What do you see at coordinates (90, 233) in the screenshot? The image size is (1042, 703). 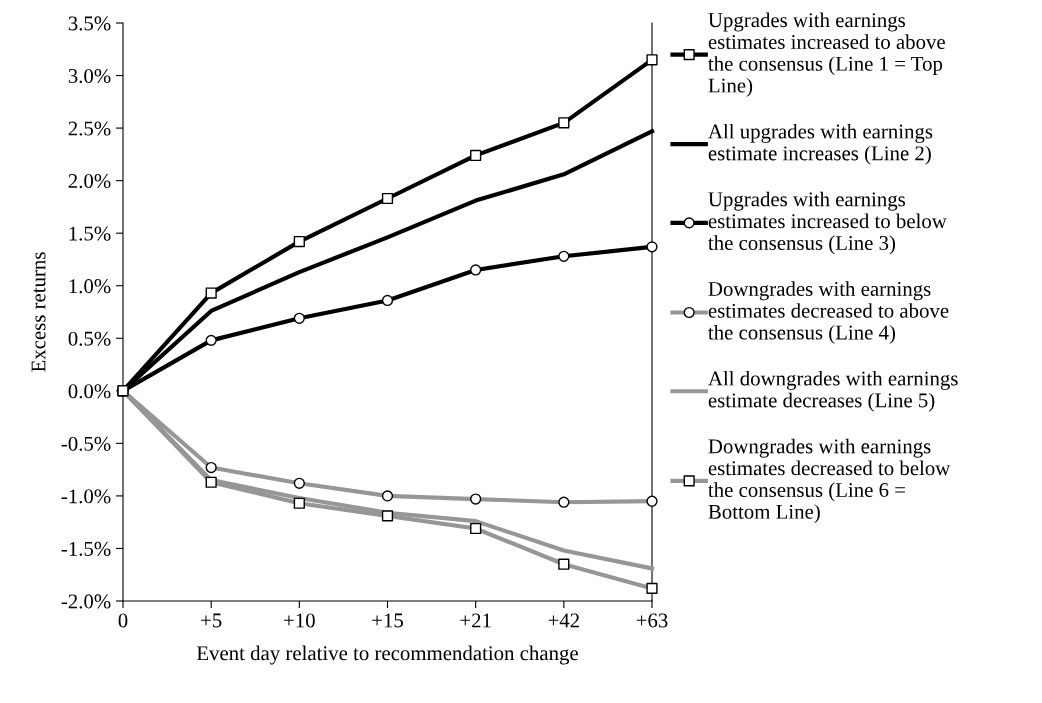 I see `y-tick-label: 1.5%` at bounding box center [90, 233].